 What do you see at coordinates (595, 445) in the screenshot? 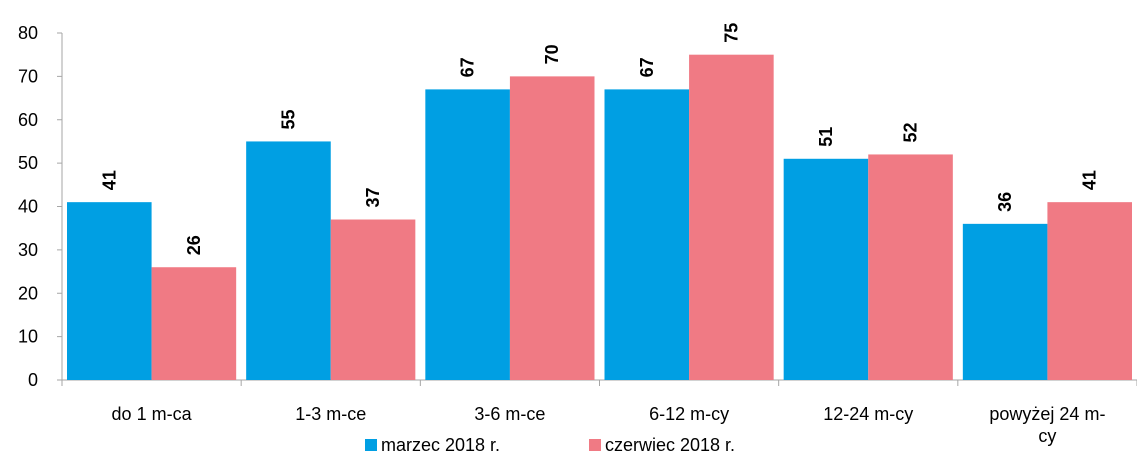
I see `legend-swatch-czerwiec` at bounding box center [595, 445].